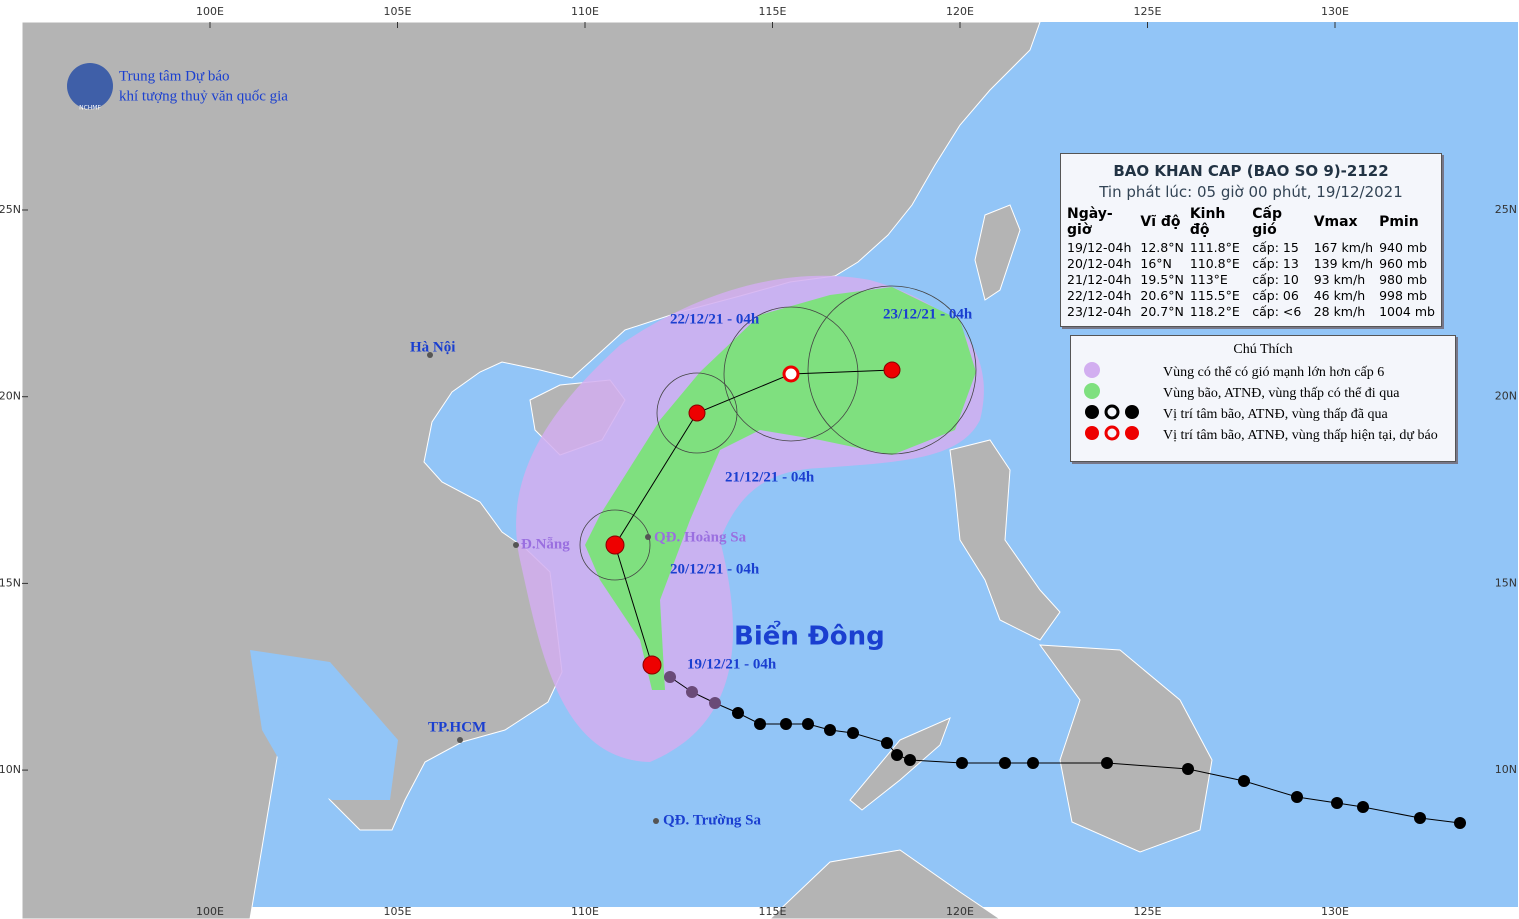 This screenshot has width=1519, height=919. I want to click on legend-item: Vị trí tâm bão, ATNĐ, vùng thấp đã qua, so click(1263, 414).